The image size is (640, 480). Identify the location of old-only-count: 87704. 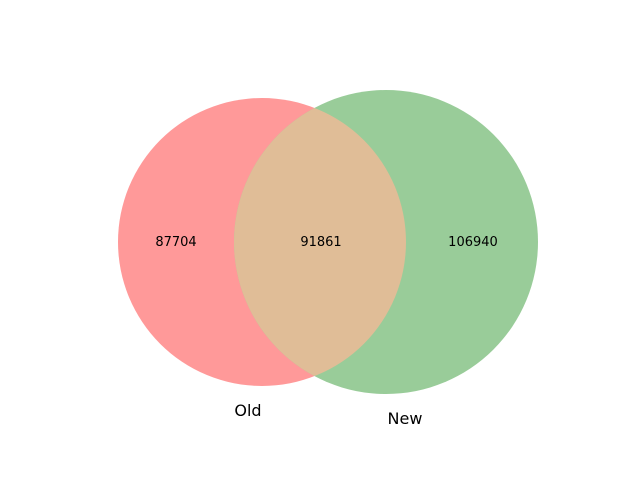
(175, 242).